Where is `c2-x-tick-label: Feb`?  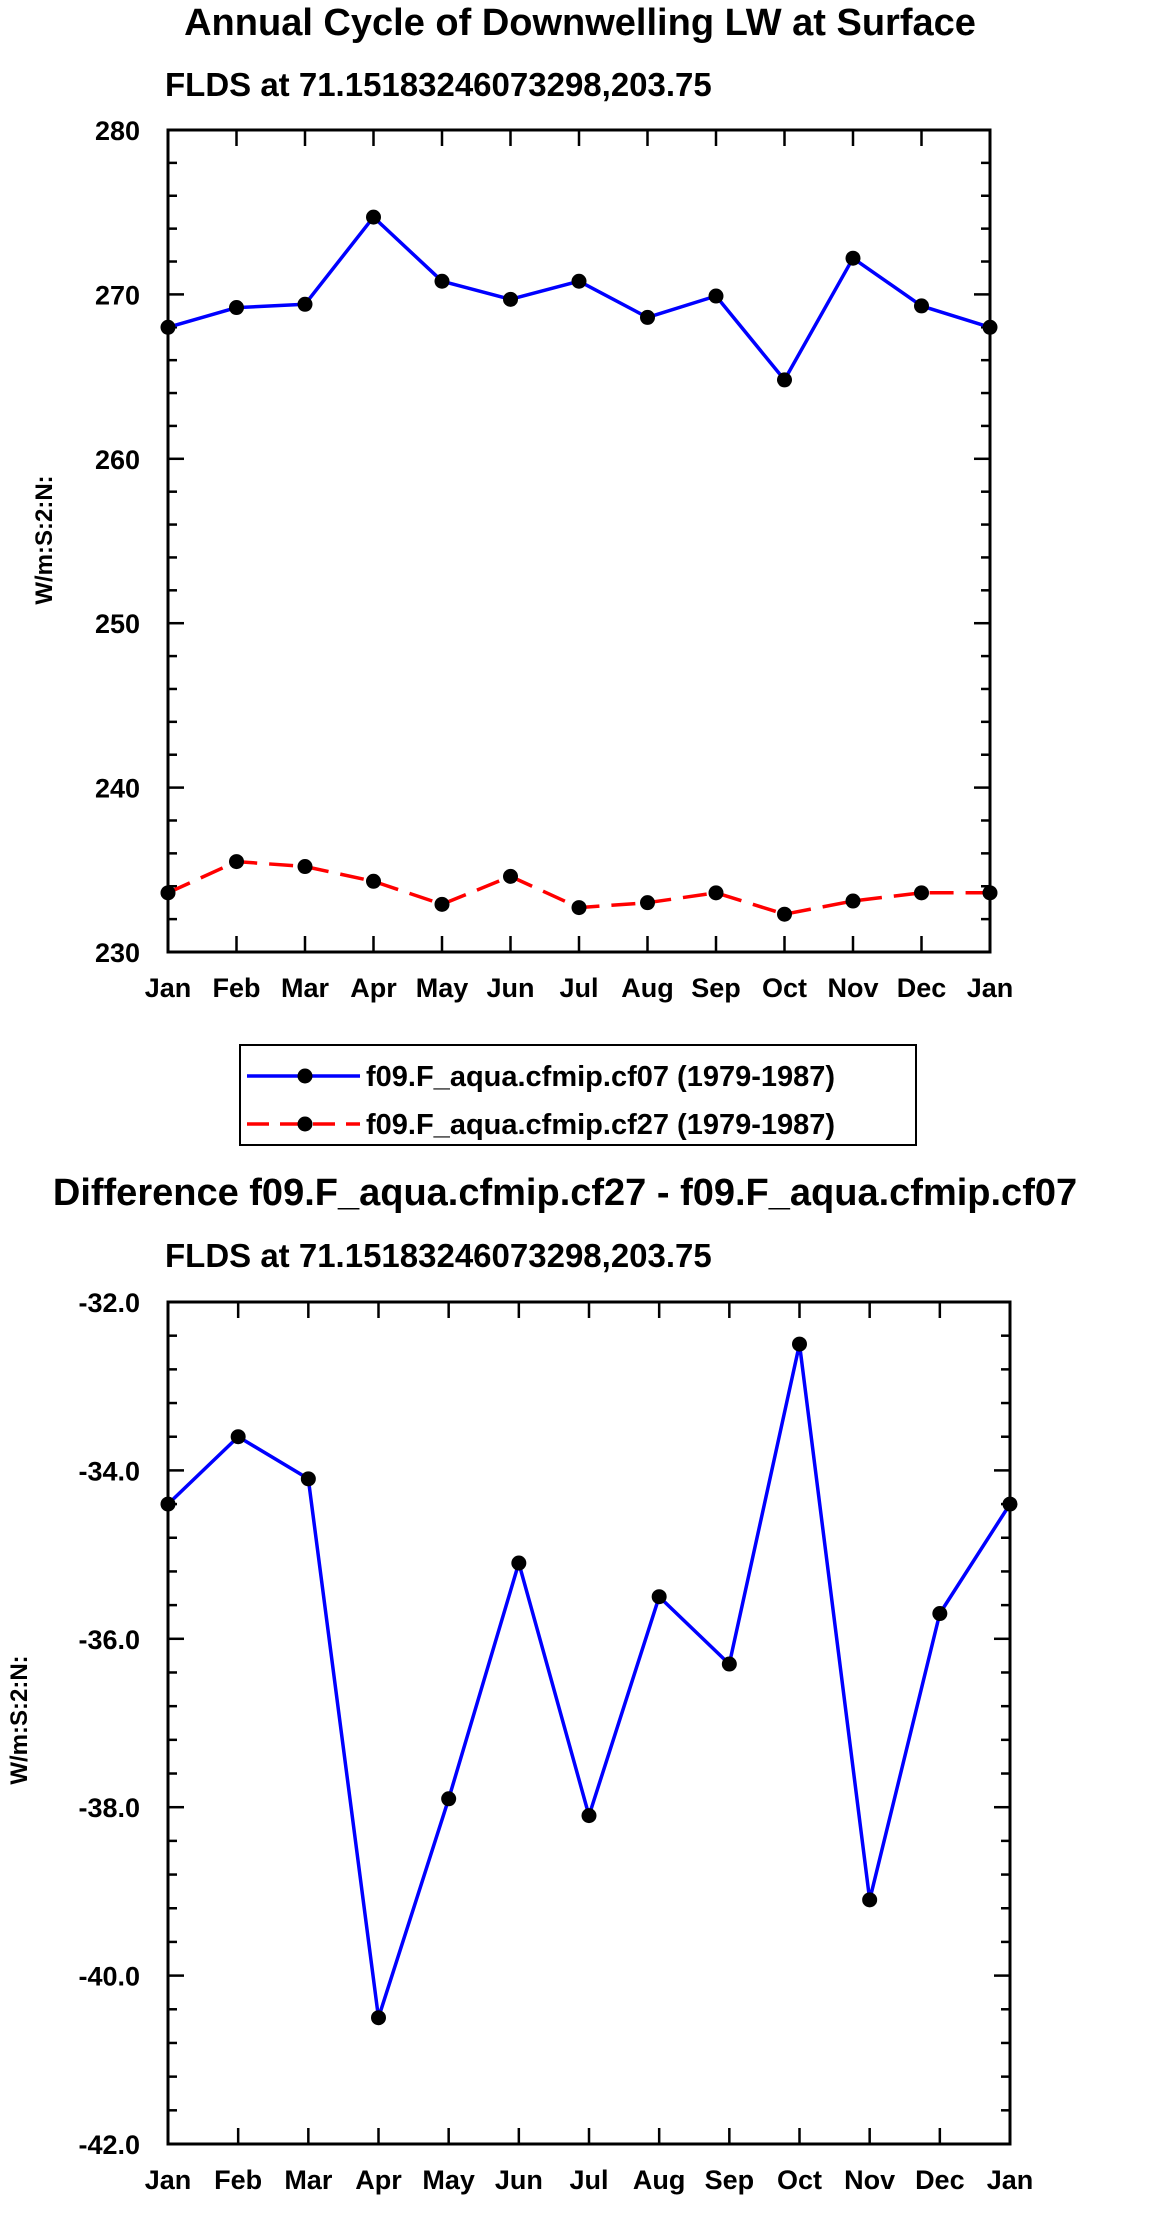 c2-x-tick-label: Feb is located at coordinates (238, 2180).